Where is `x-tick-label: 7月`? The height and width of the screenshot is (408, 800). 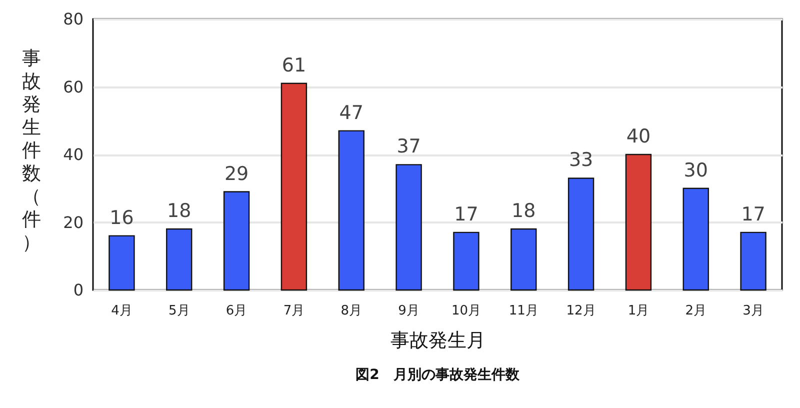
x-tick-label: 7月 is located at coordinates (294, 311).